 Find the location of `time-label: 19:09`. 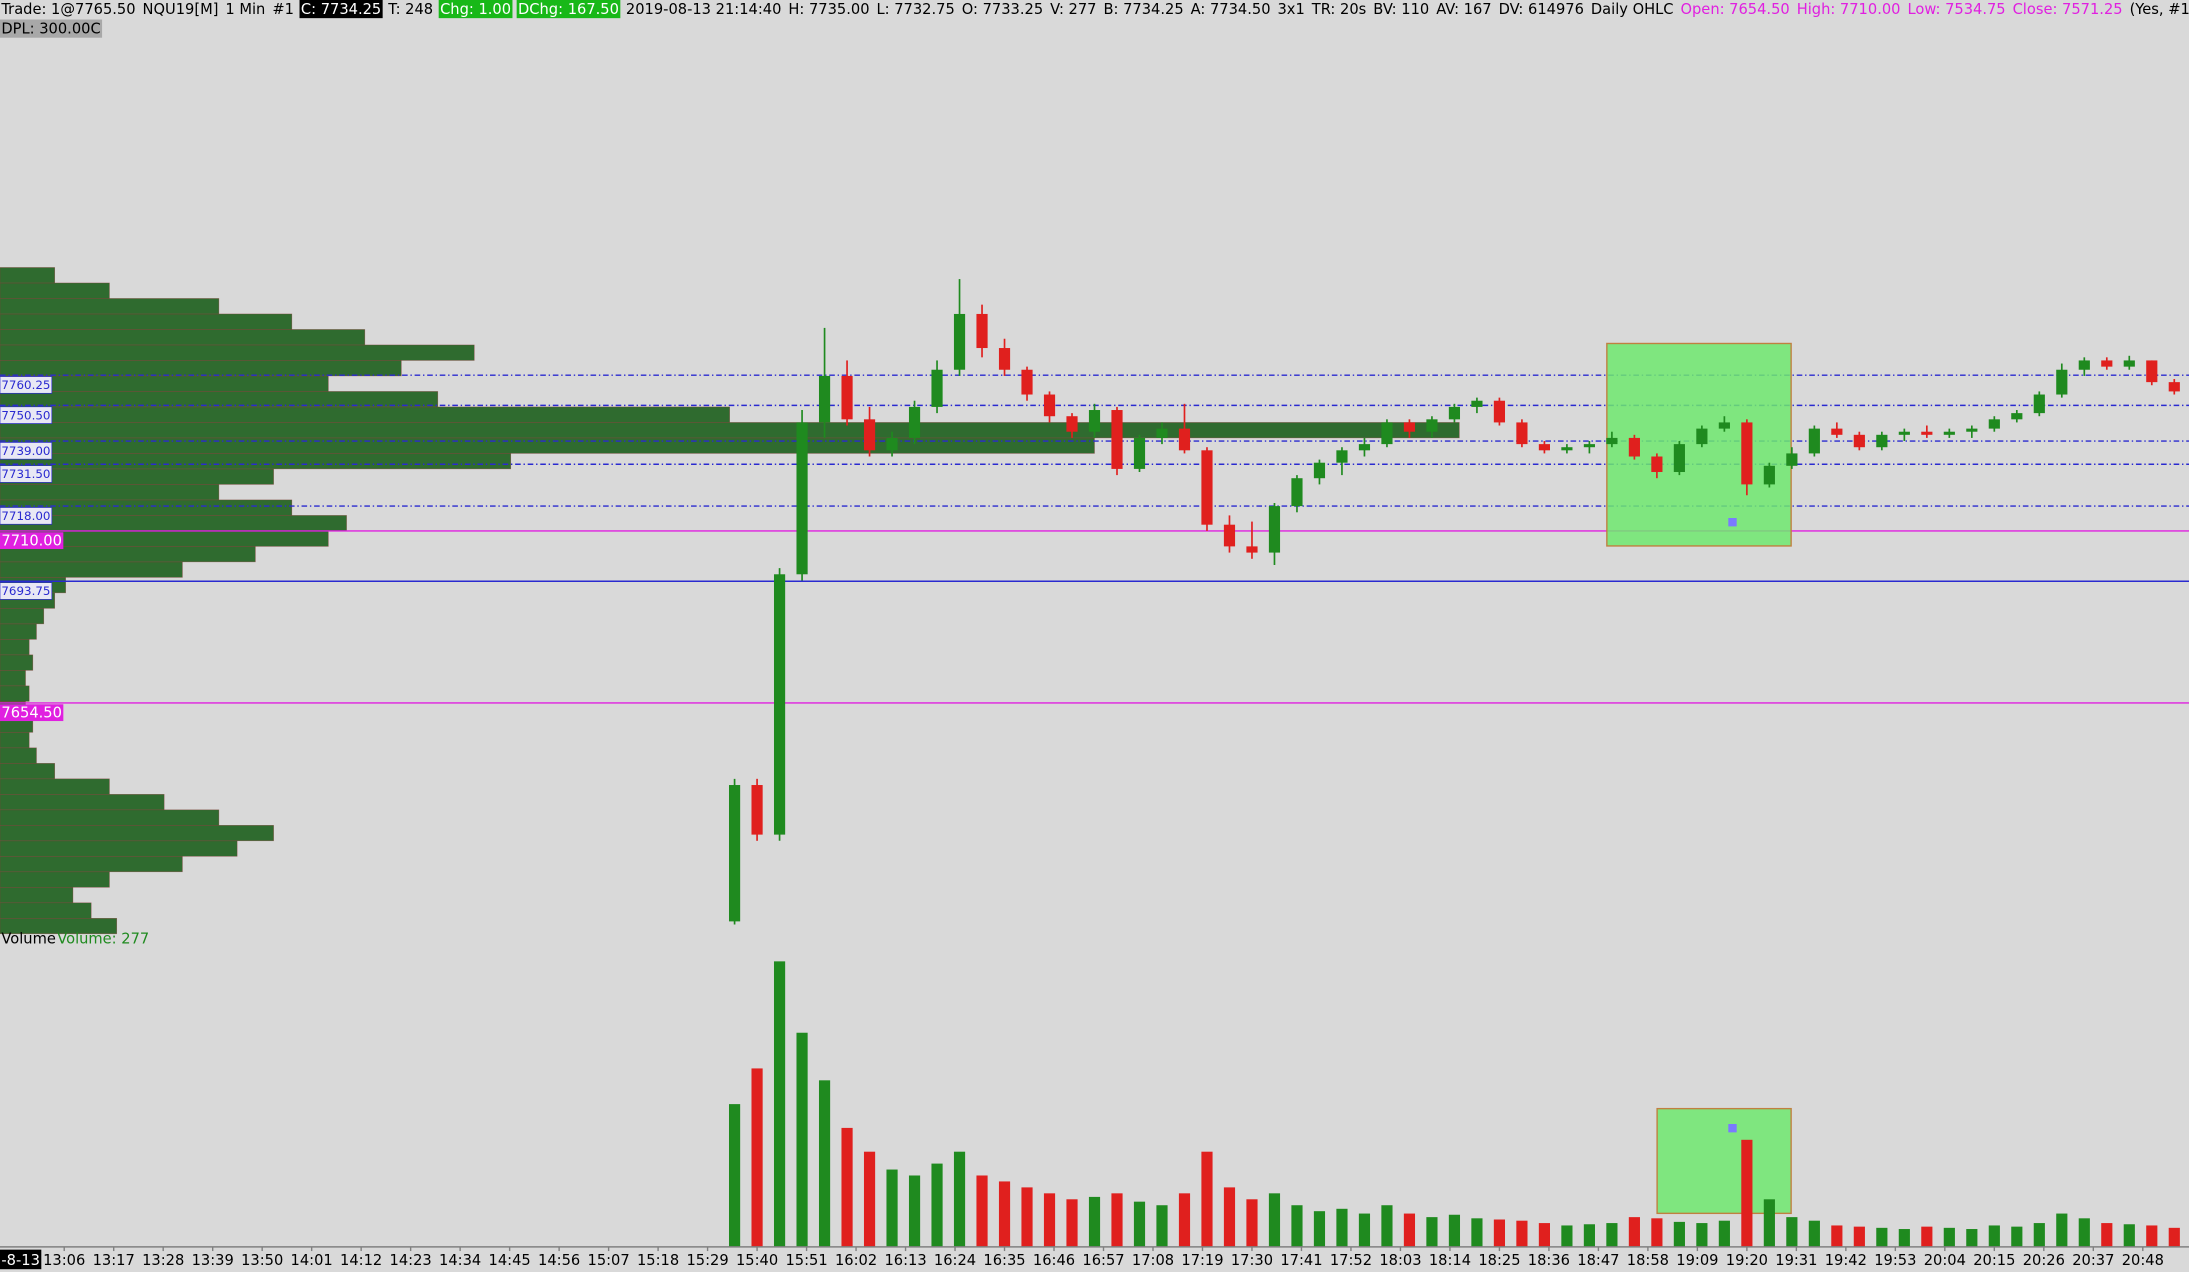

time-label: 19:09 is located at coordinates (1697, 1260).